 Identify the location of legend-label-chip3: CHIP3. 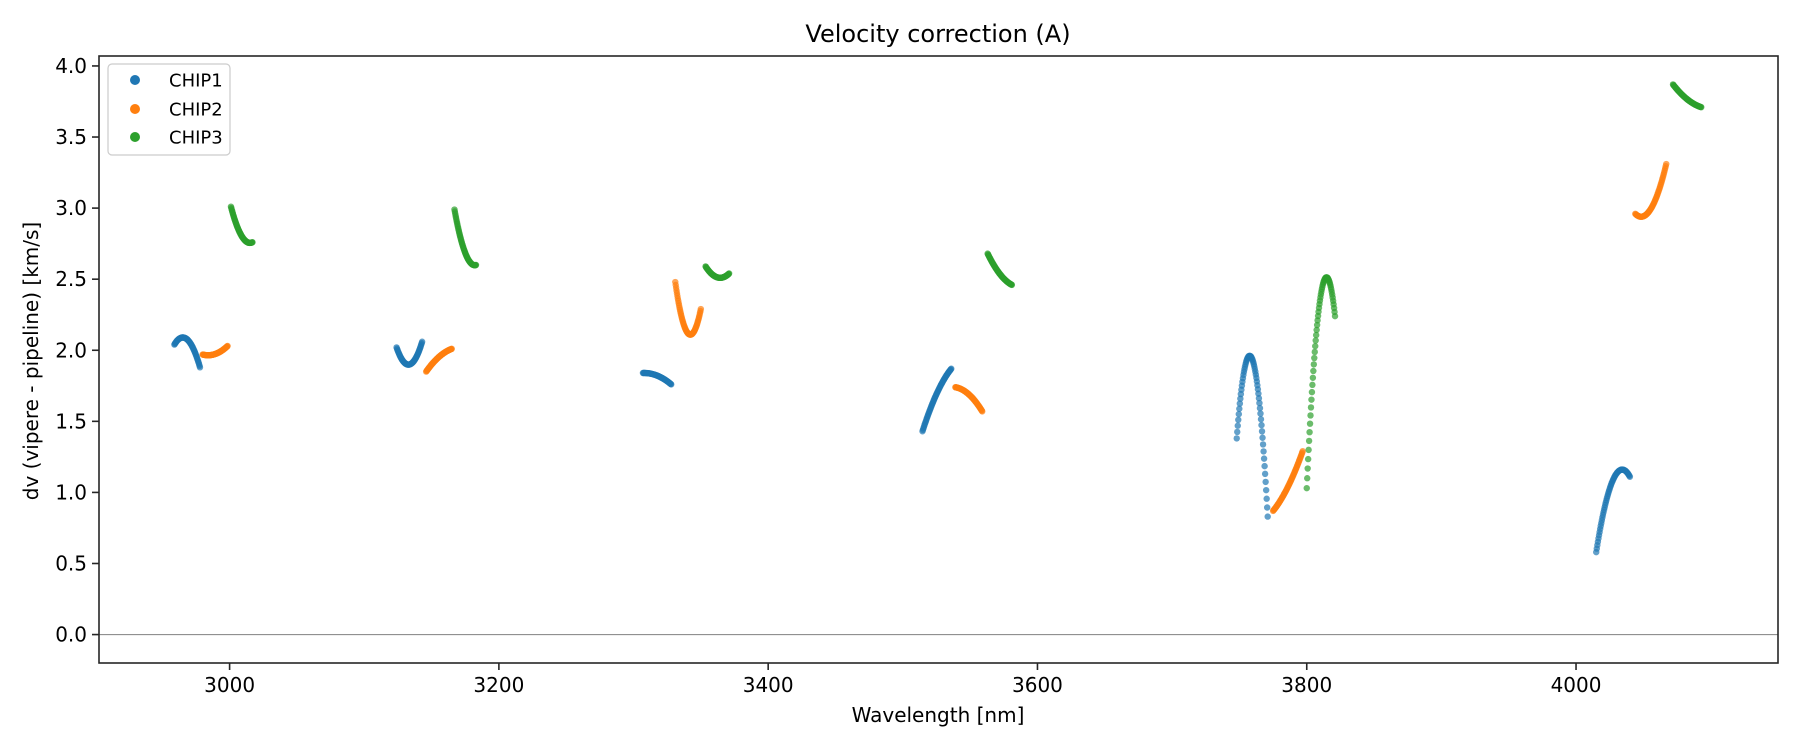
(196, 138).